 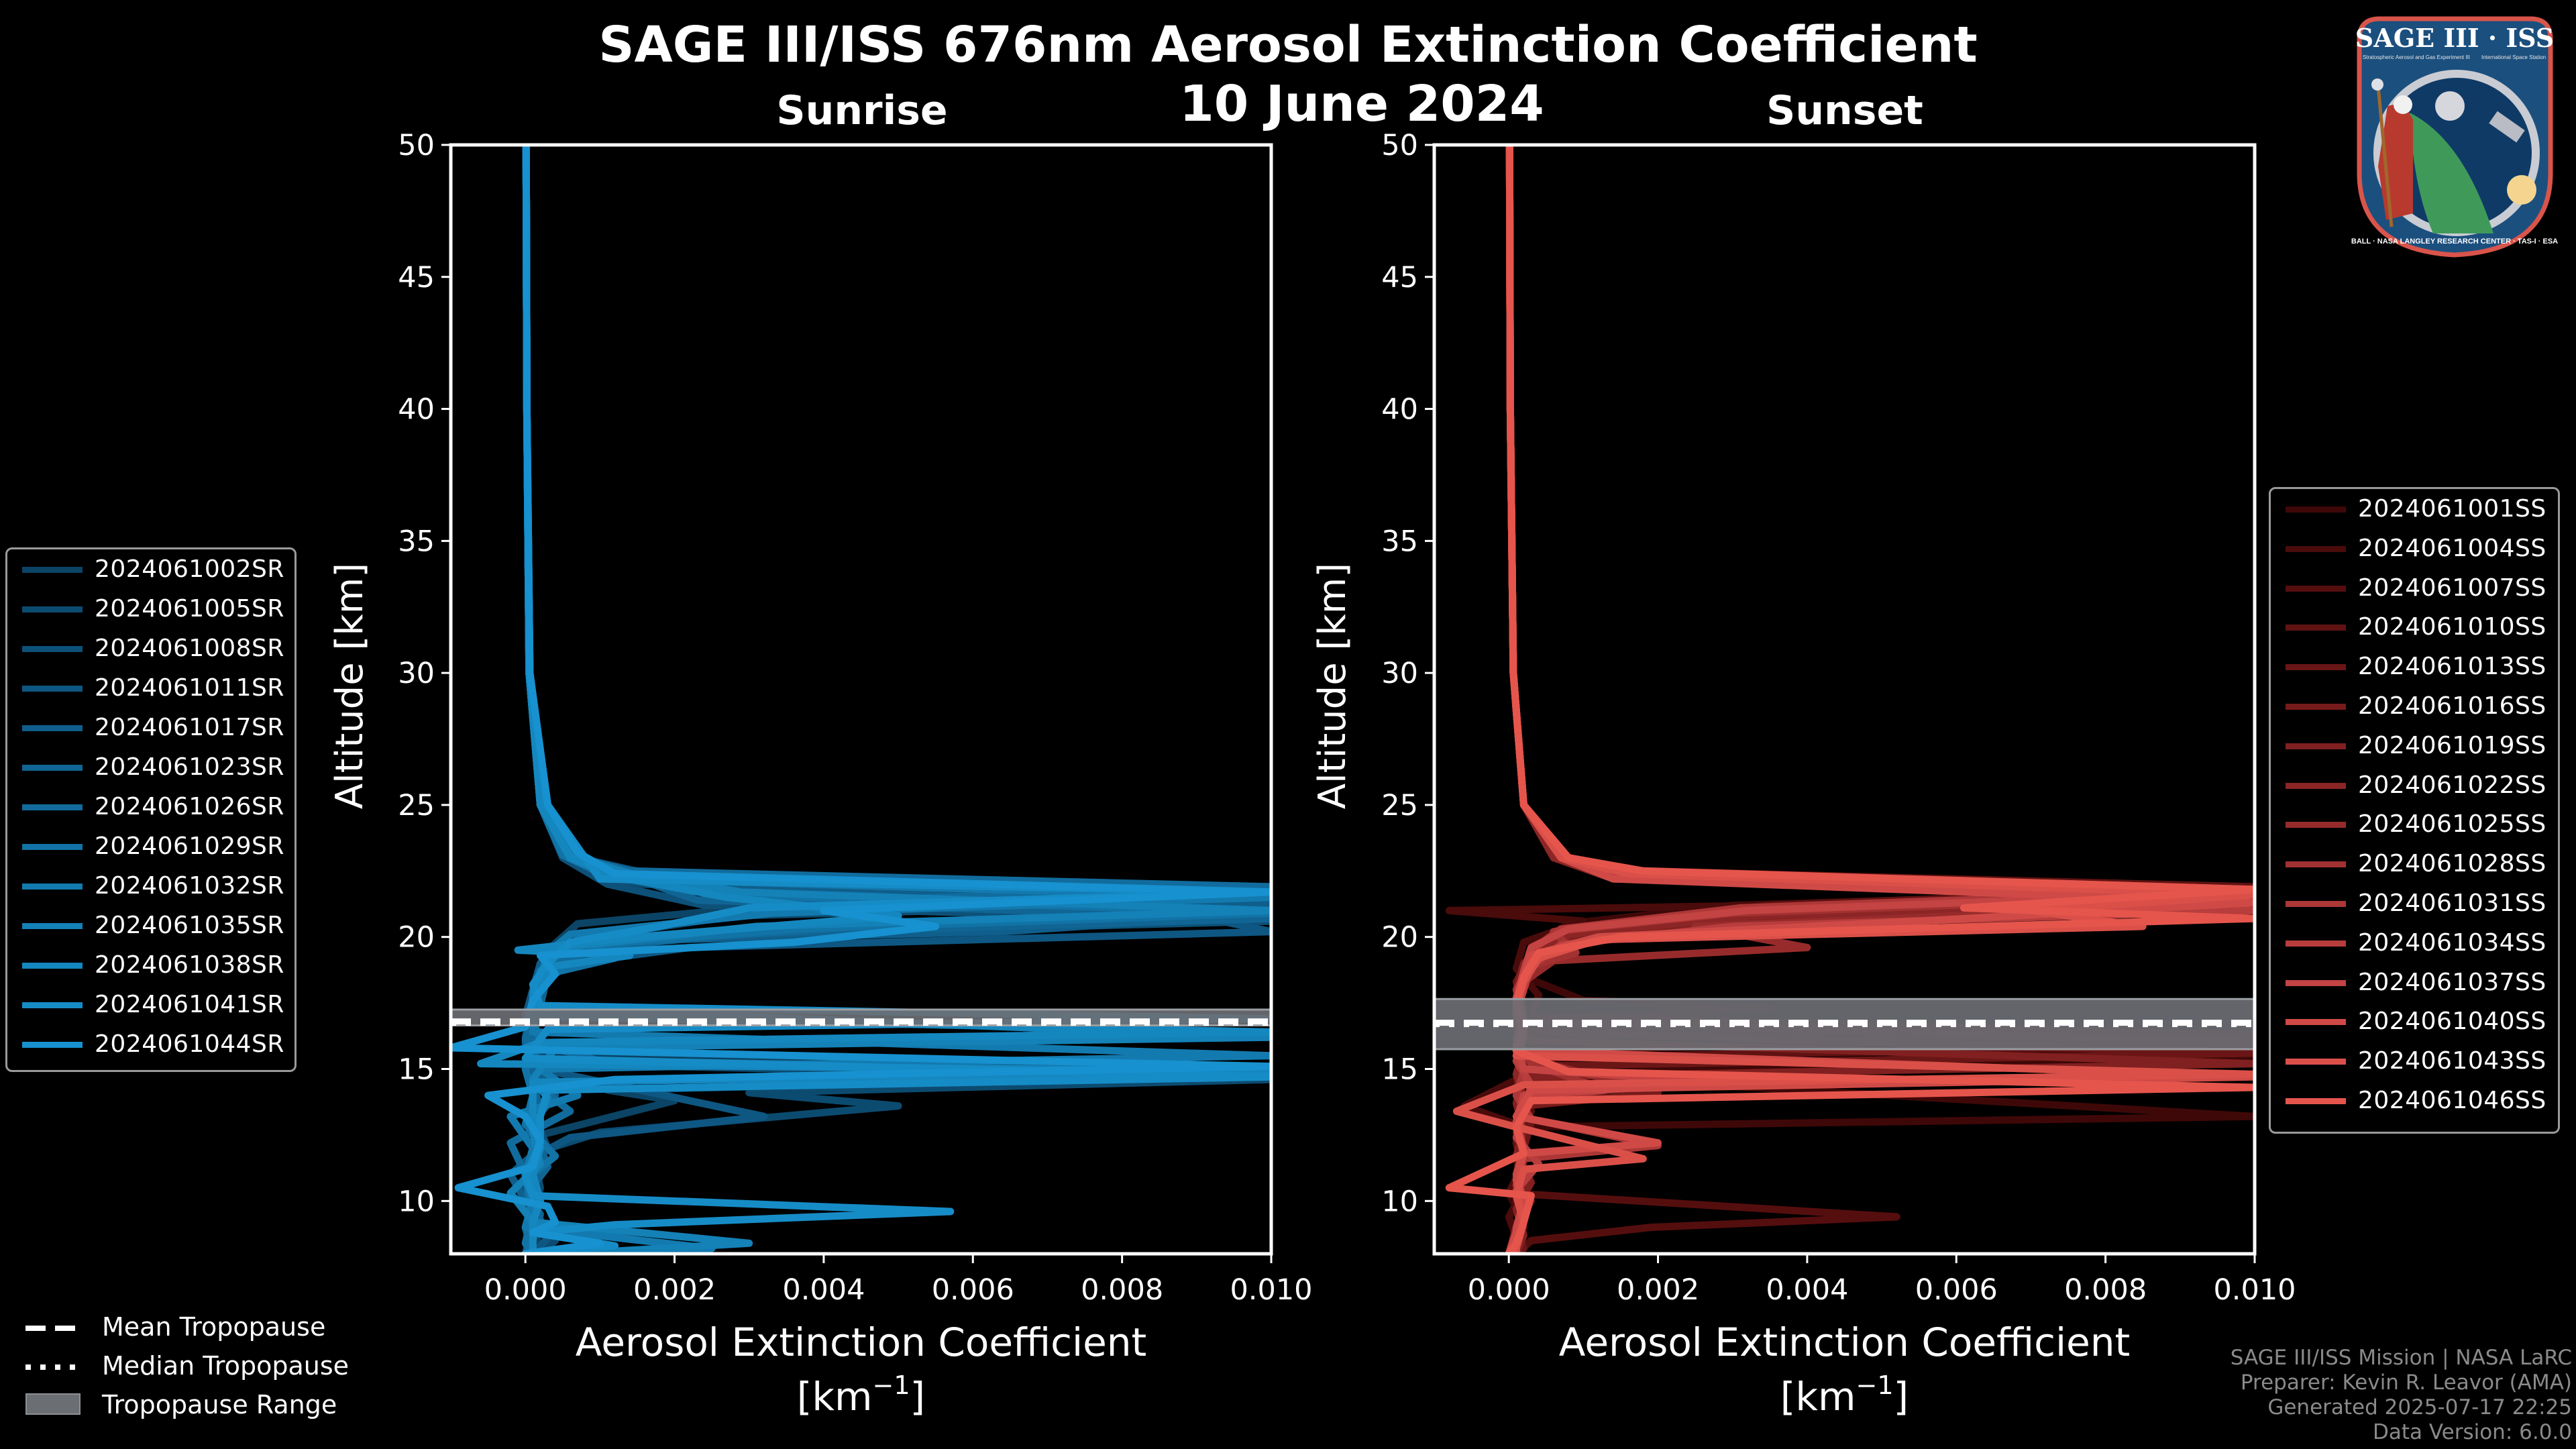 I want to click on logo-wizard-beard, so click(x=2403, y=104).